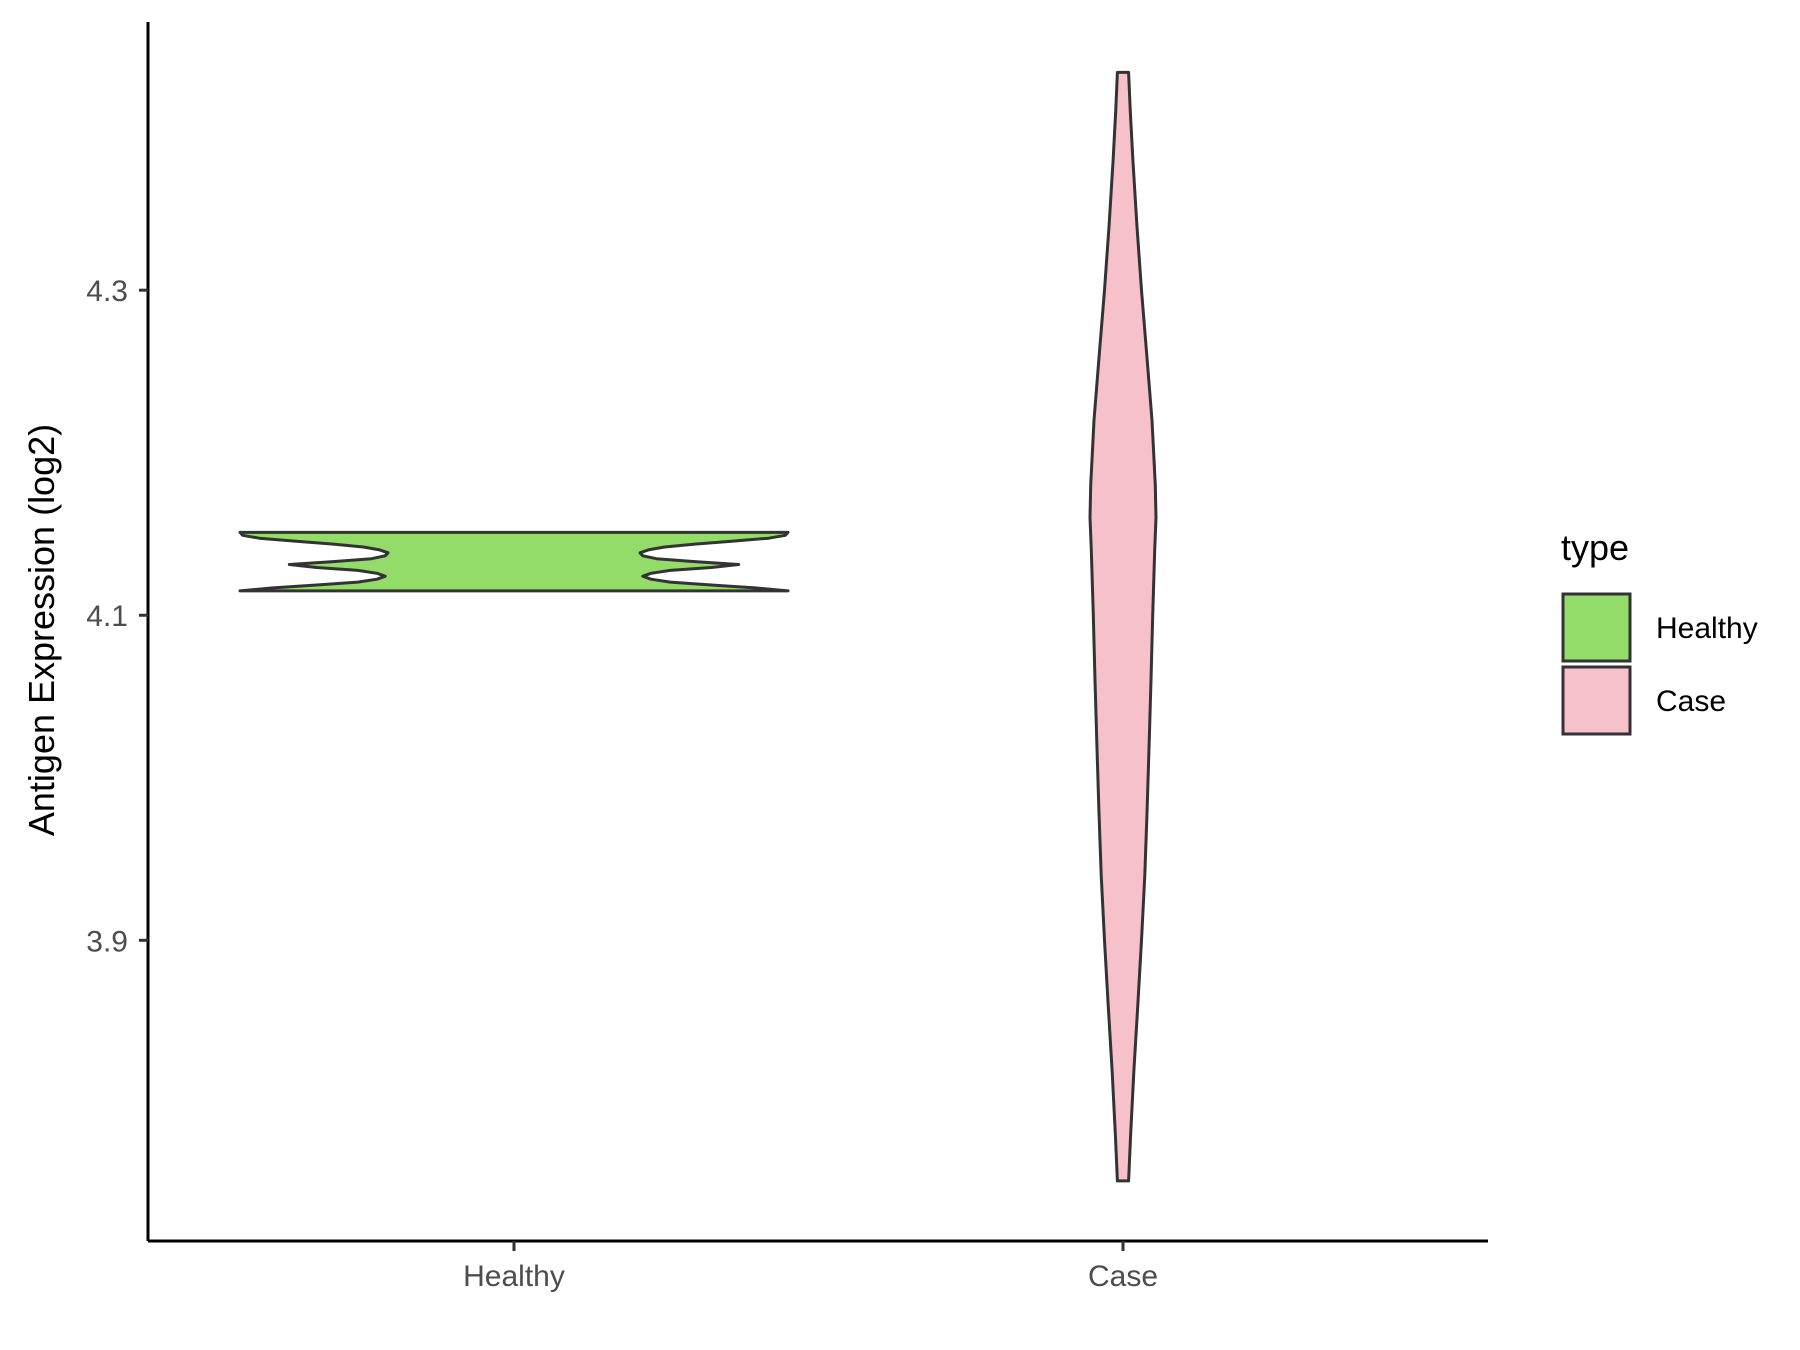 This screenshot has height=1350, width=1800. Describe the element at coordinates (107, 941) in the screenshot. I see `y-tick-label: 3.9` at that location.